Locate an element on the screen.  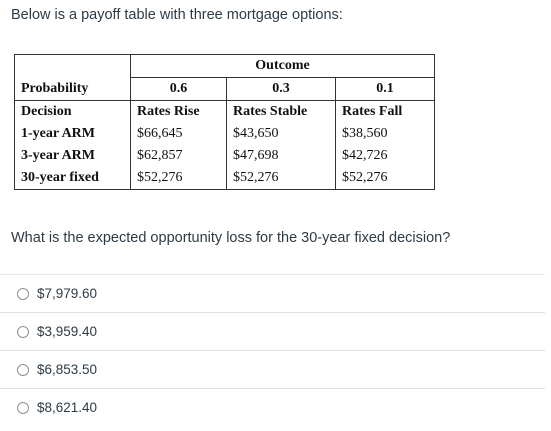
outcome-rates-rise: Rates Rise is located at coordinates (178, 111).